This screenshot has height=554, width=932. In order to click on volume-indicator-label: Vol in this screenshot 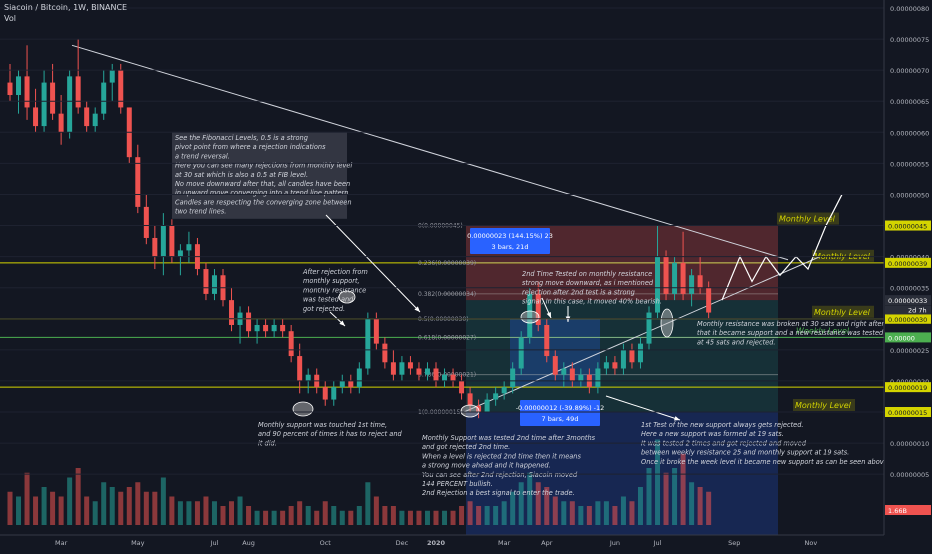, I will do `click(10, 18)`.